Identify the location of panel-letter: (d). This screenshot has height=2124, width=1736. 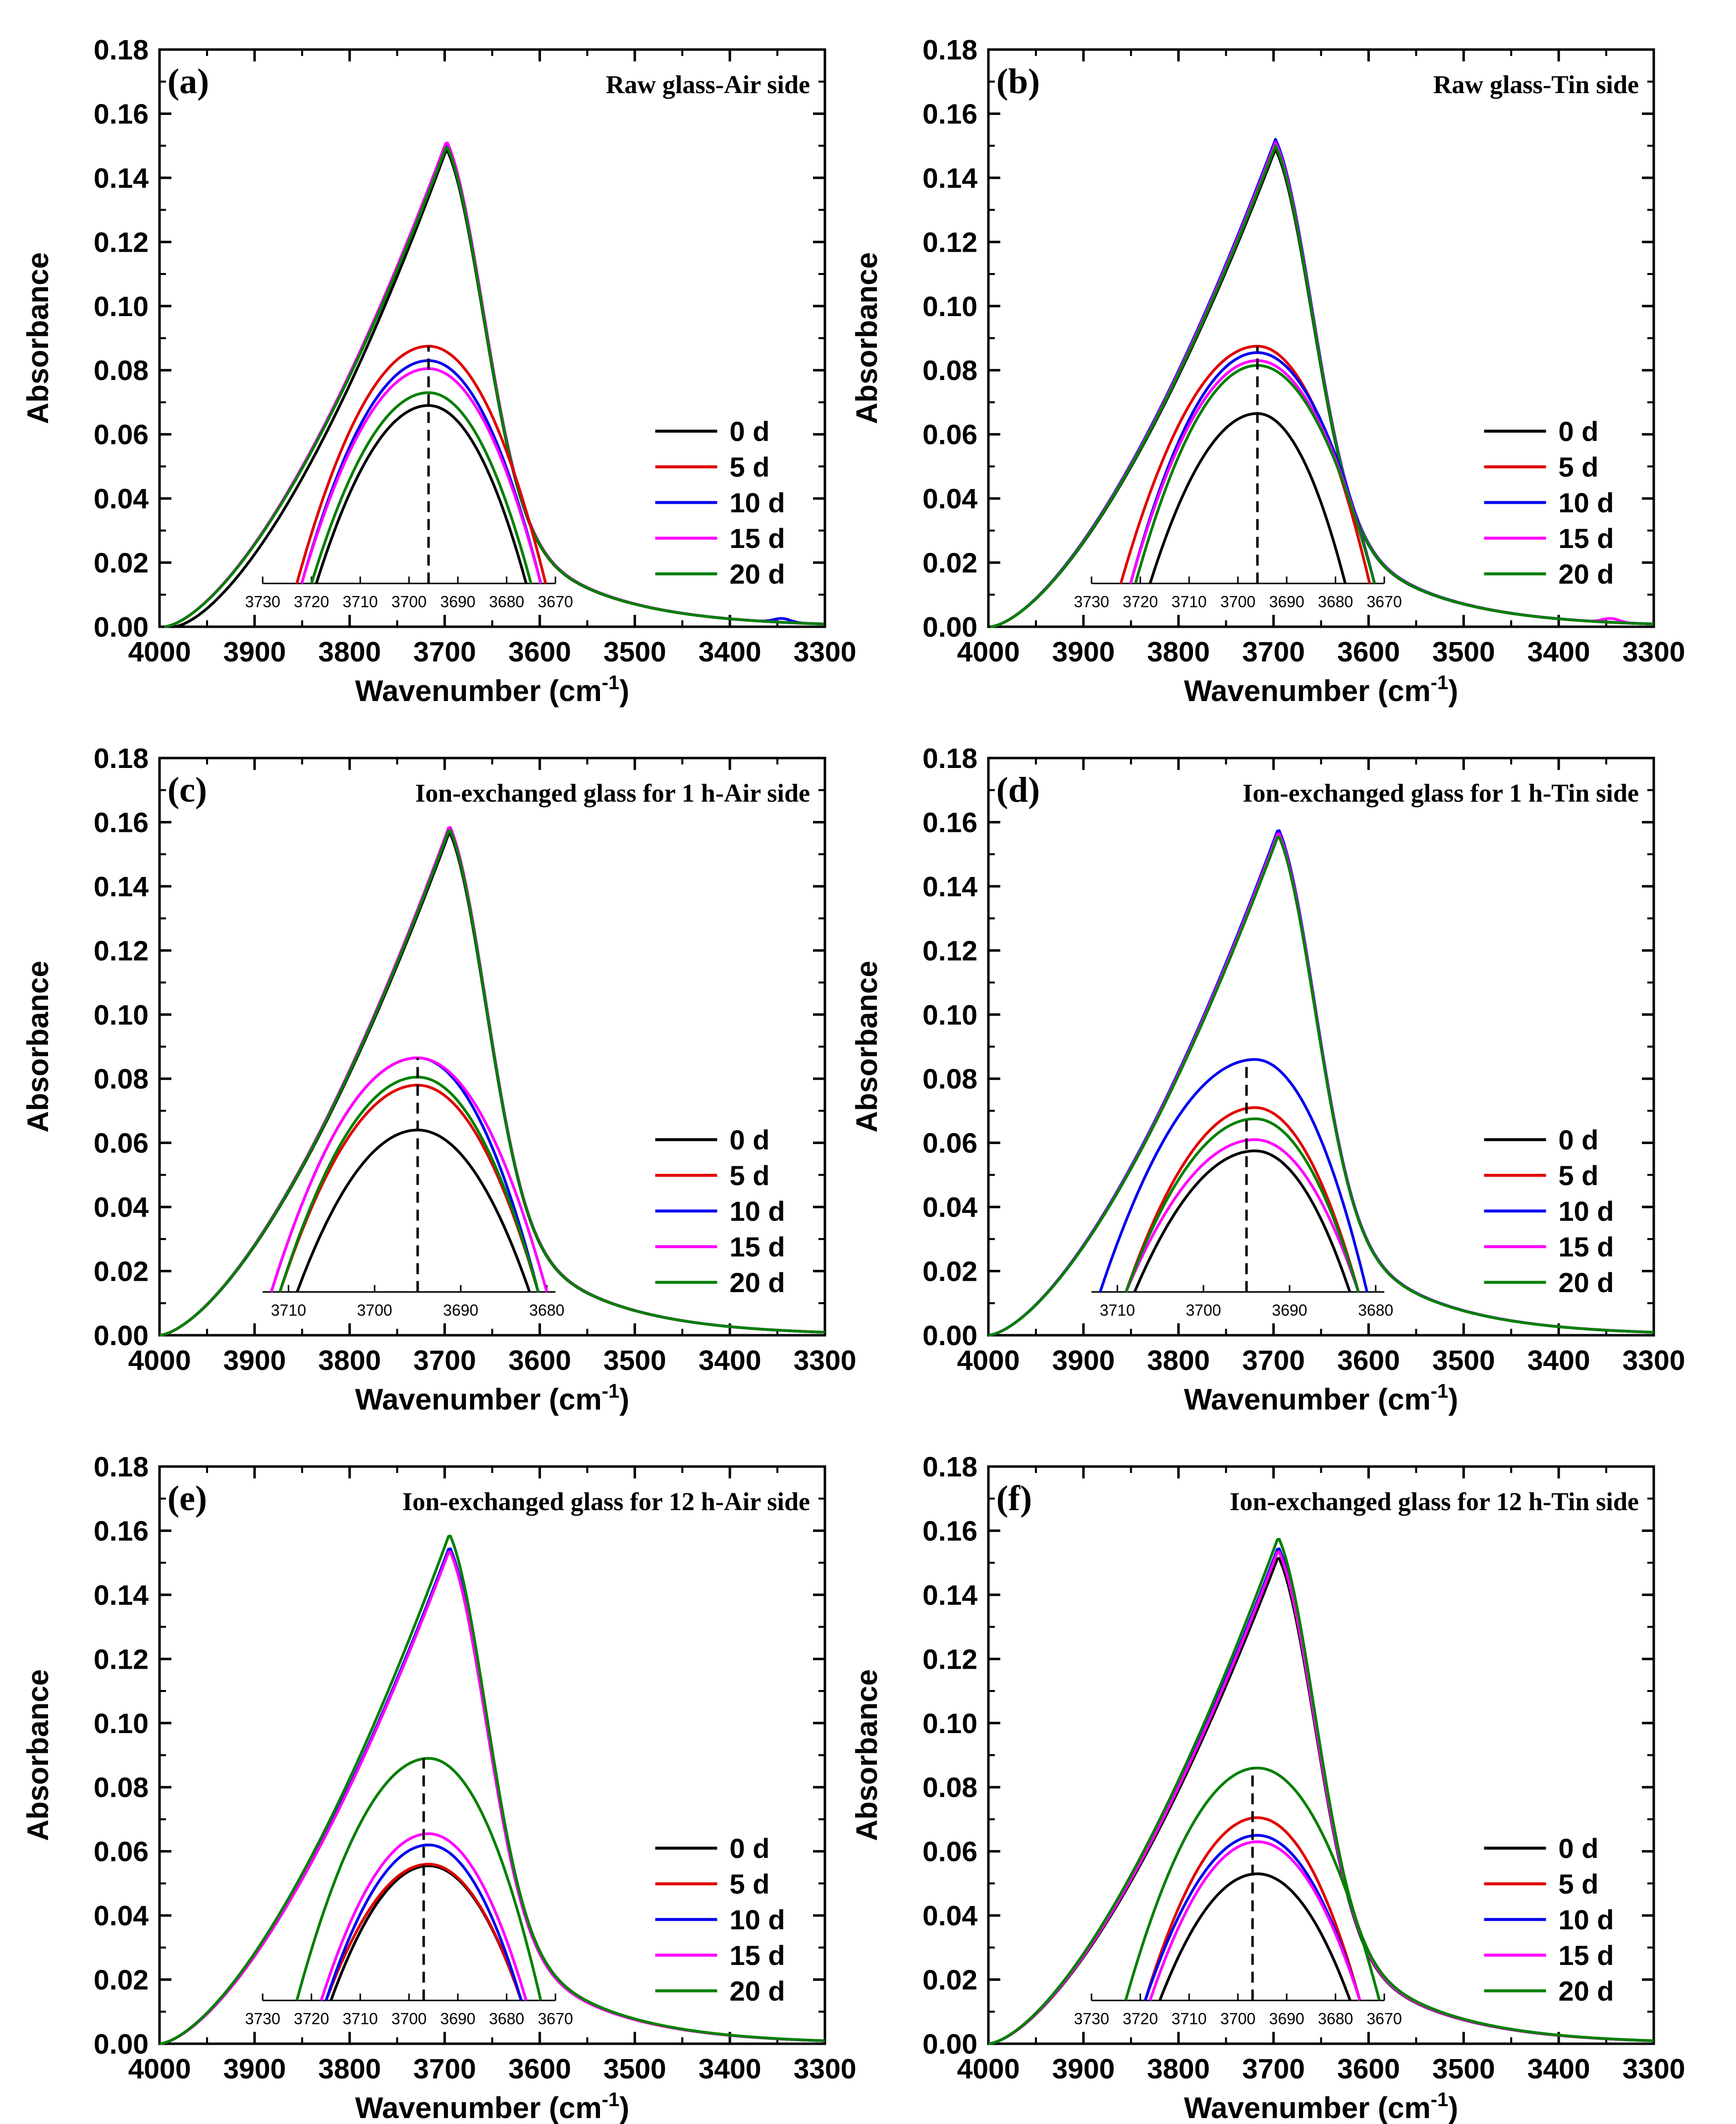
(1018, 790).